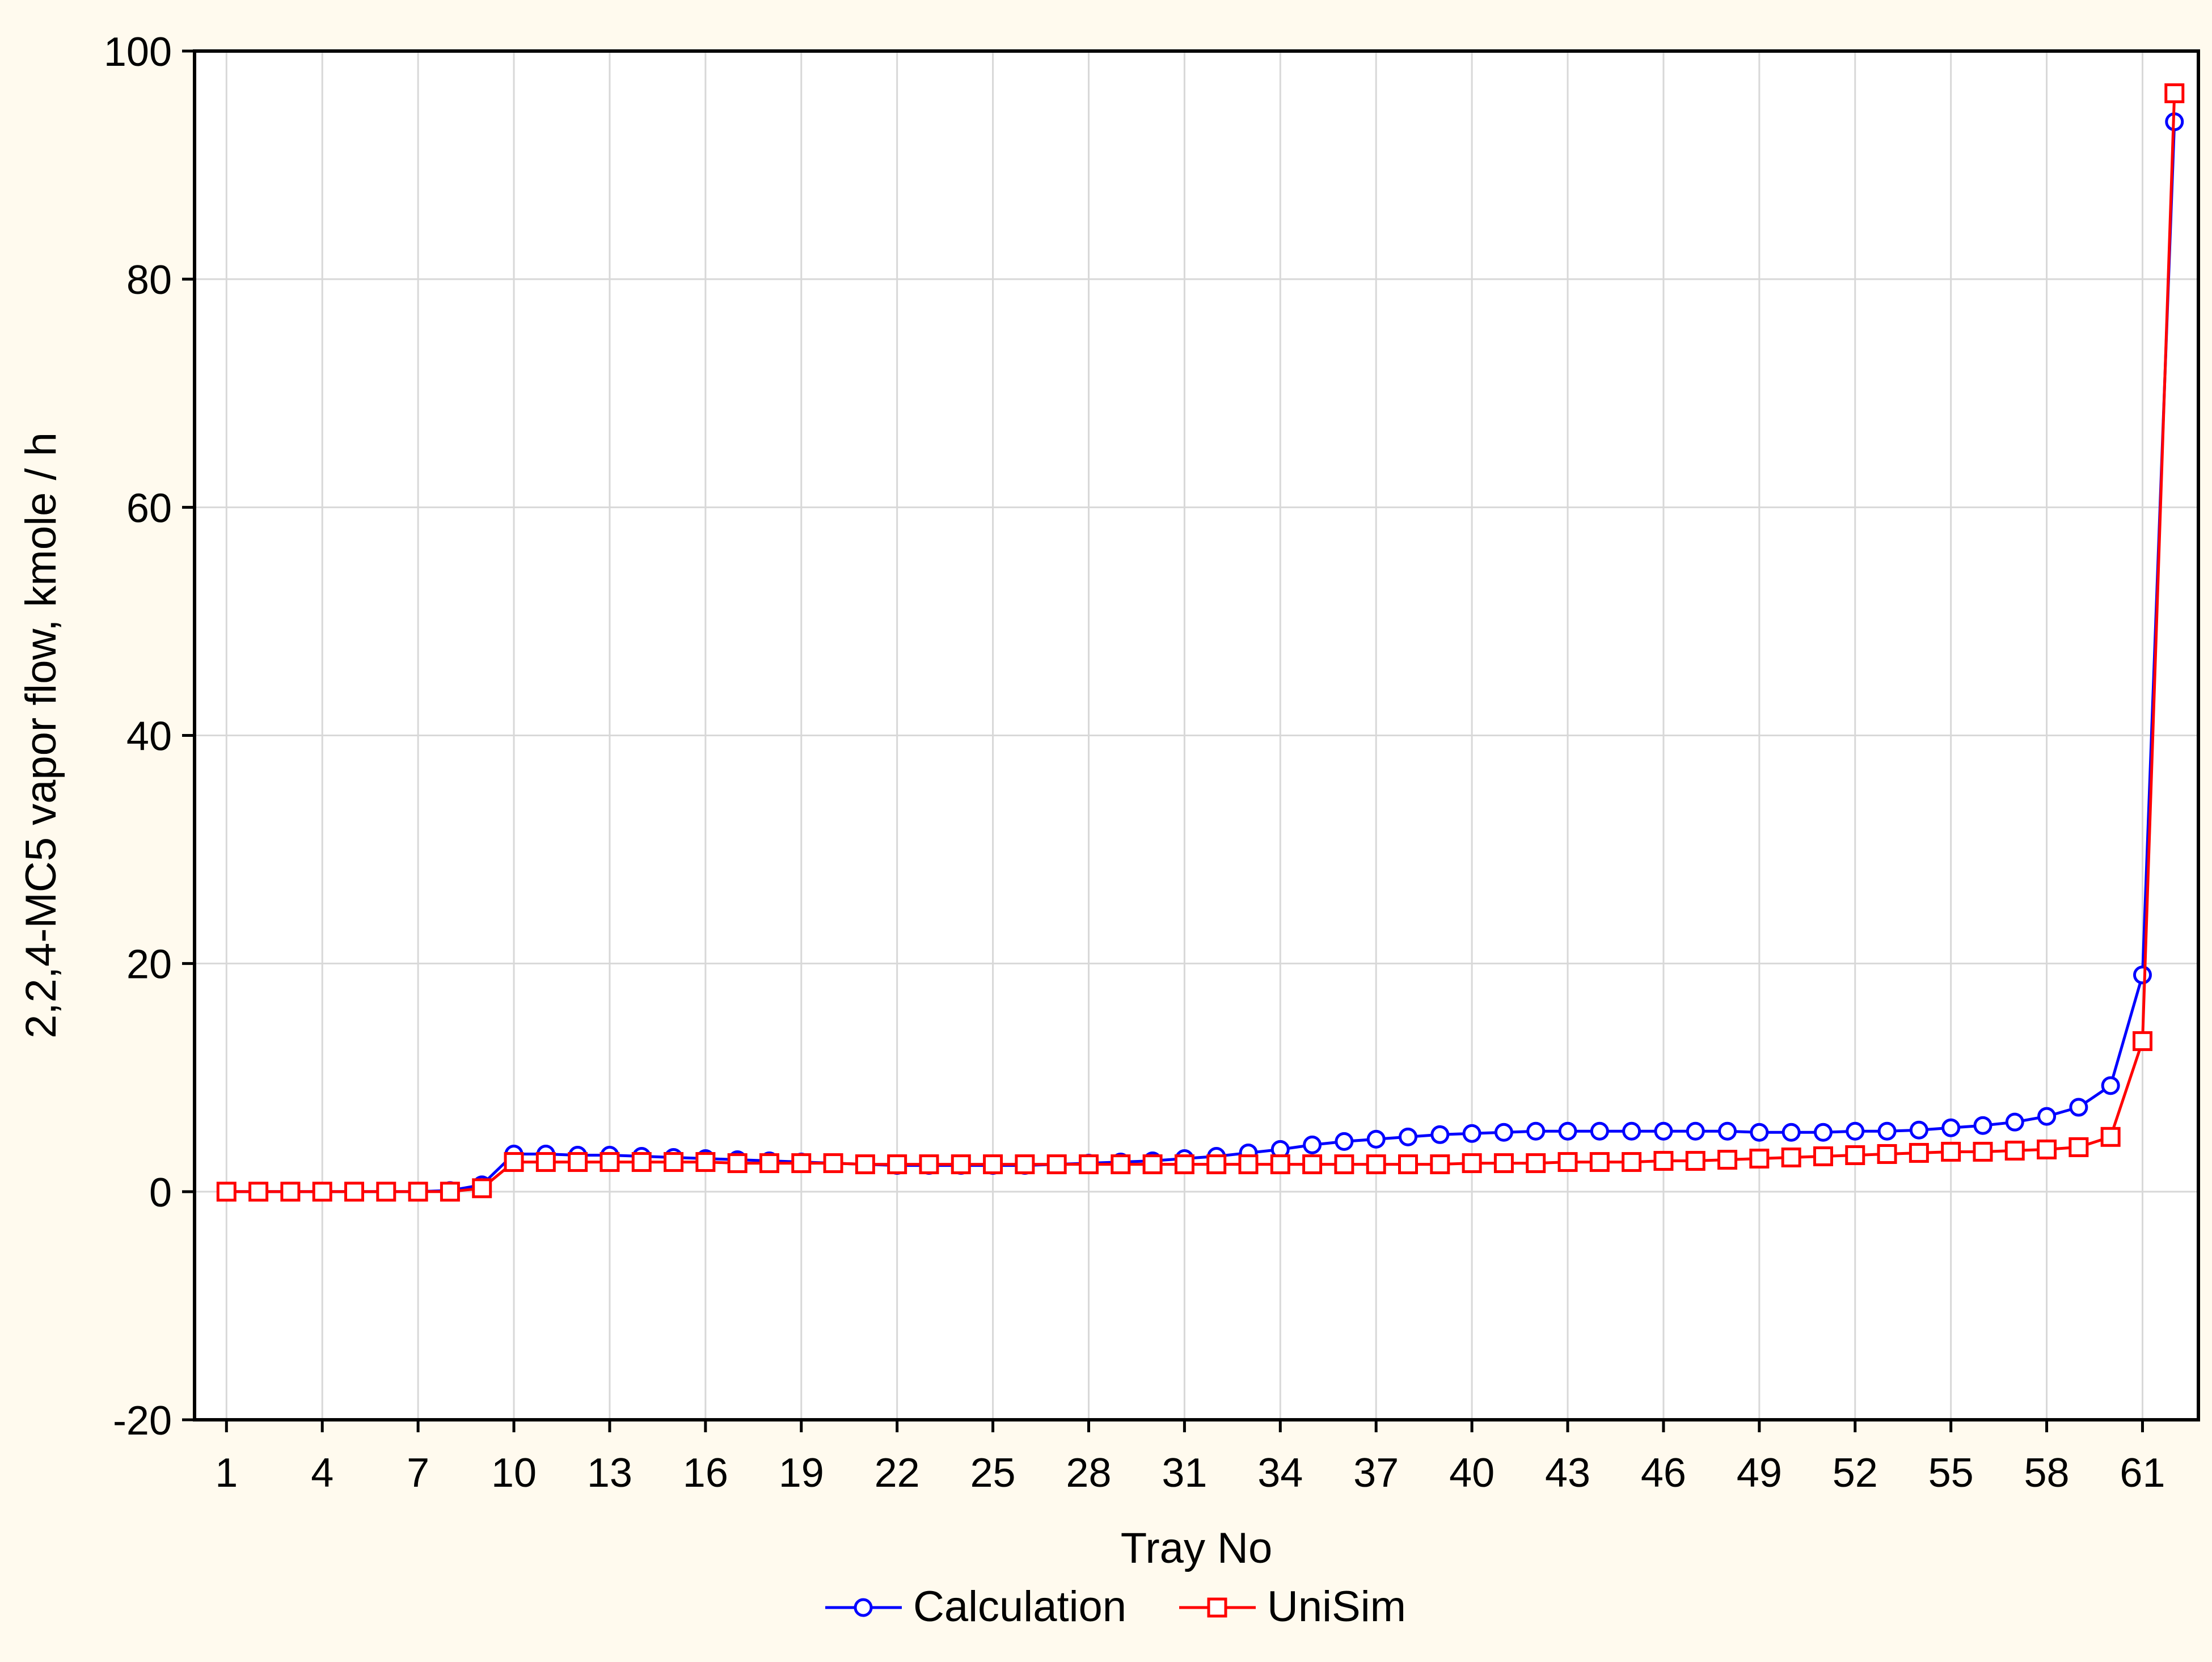 Image resolution: width=2212 pixels, height=1662 pixels. I want to click on legend-item-calculation: Calculation, so click(975, 1607).